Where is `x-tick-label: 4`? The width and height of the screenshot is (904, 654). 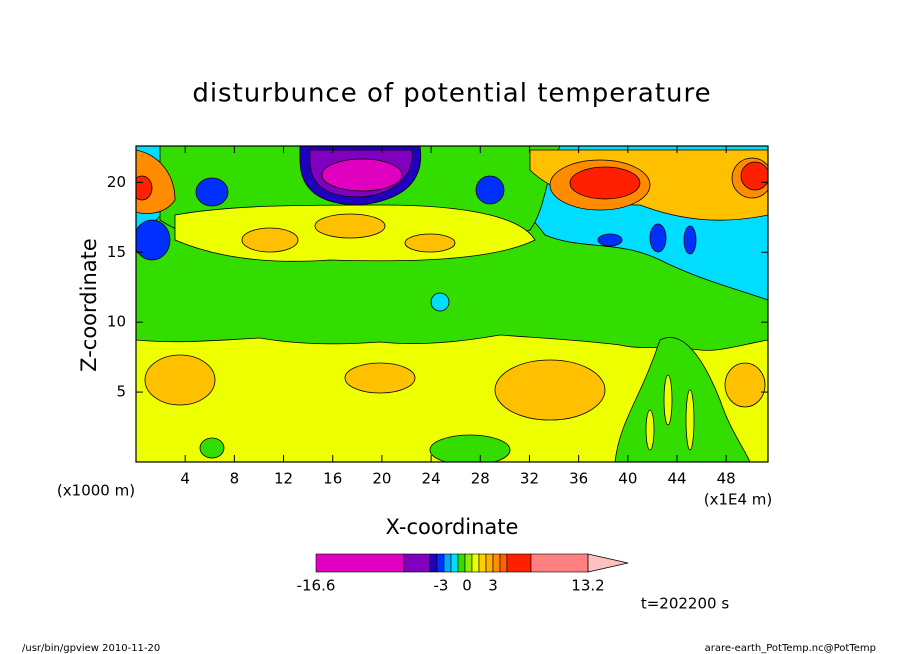
x-tick-label: 4 is located at coordinates (185, 479).